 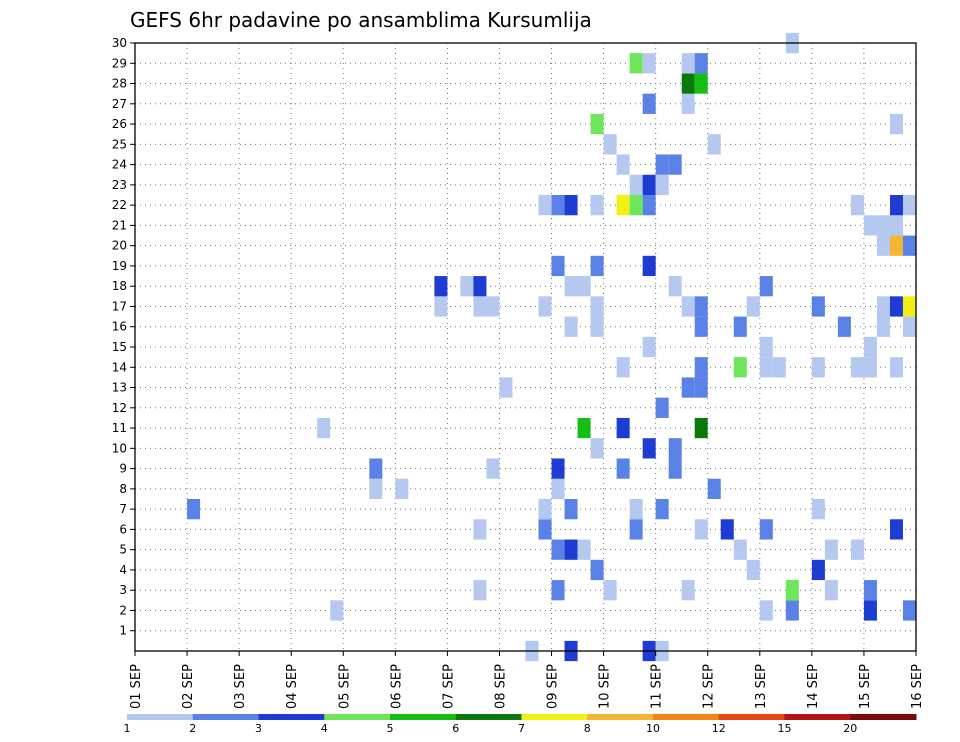 I want to click on legend-label: 12, so click(x=719, y=728).